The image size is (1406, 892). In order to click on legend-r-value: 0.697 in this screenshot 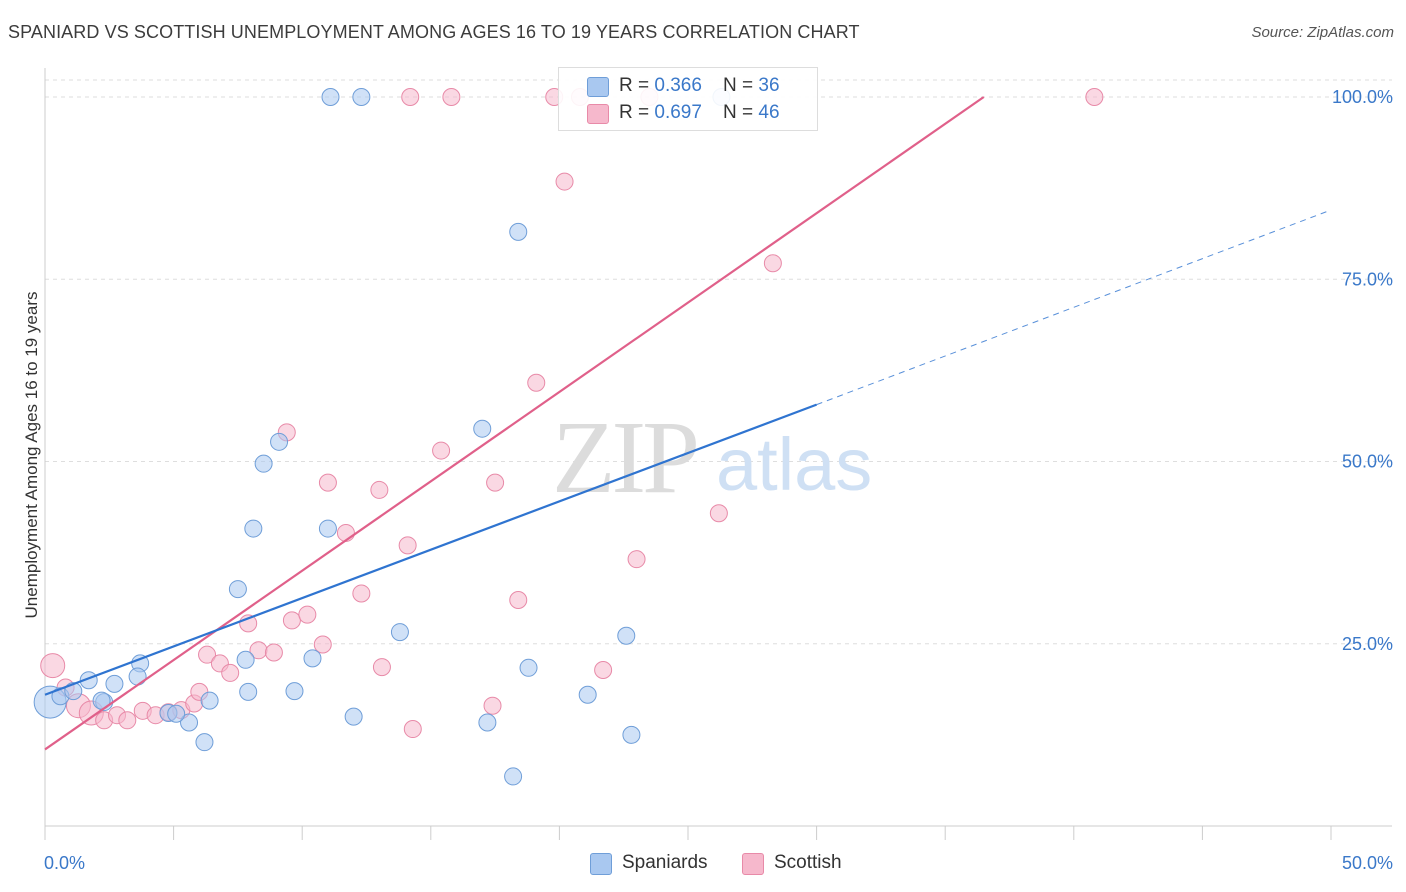, I will do `click(678, 112)`.